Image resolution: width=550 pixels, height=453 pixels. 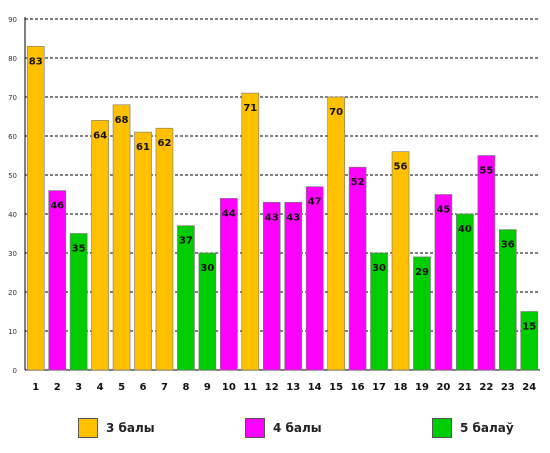 I want to click on legend-item-4: 4 балы, so click(x=283, y=428).